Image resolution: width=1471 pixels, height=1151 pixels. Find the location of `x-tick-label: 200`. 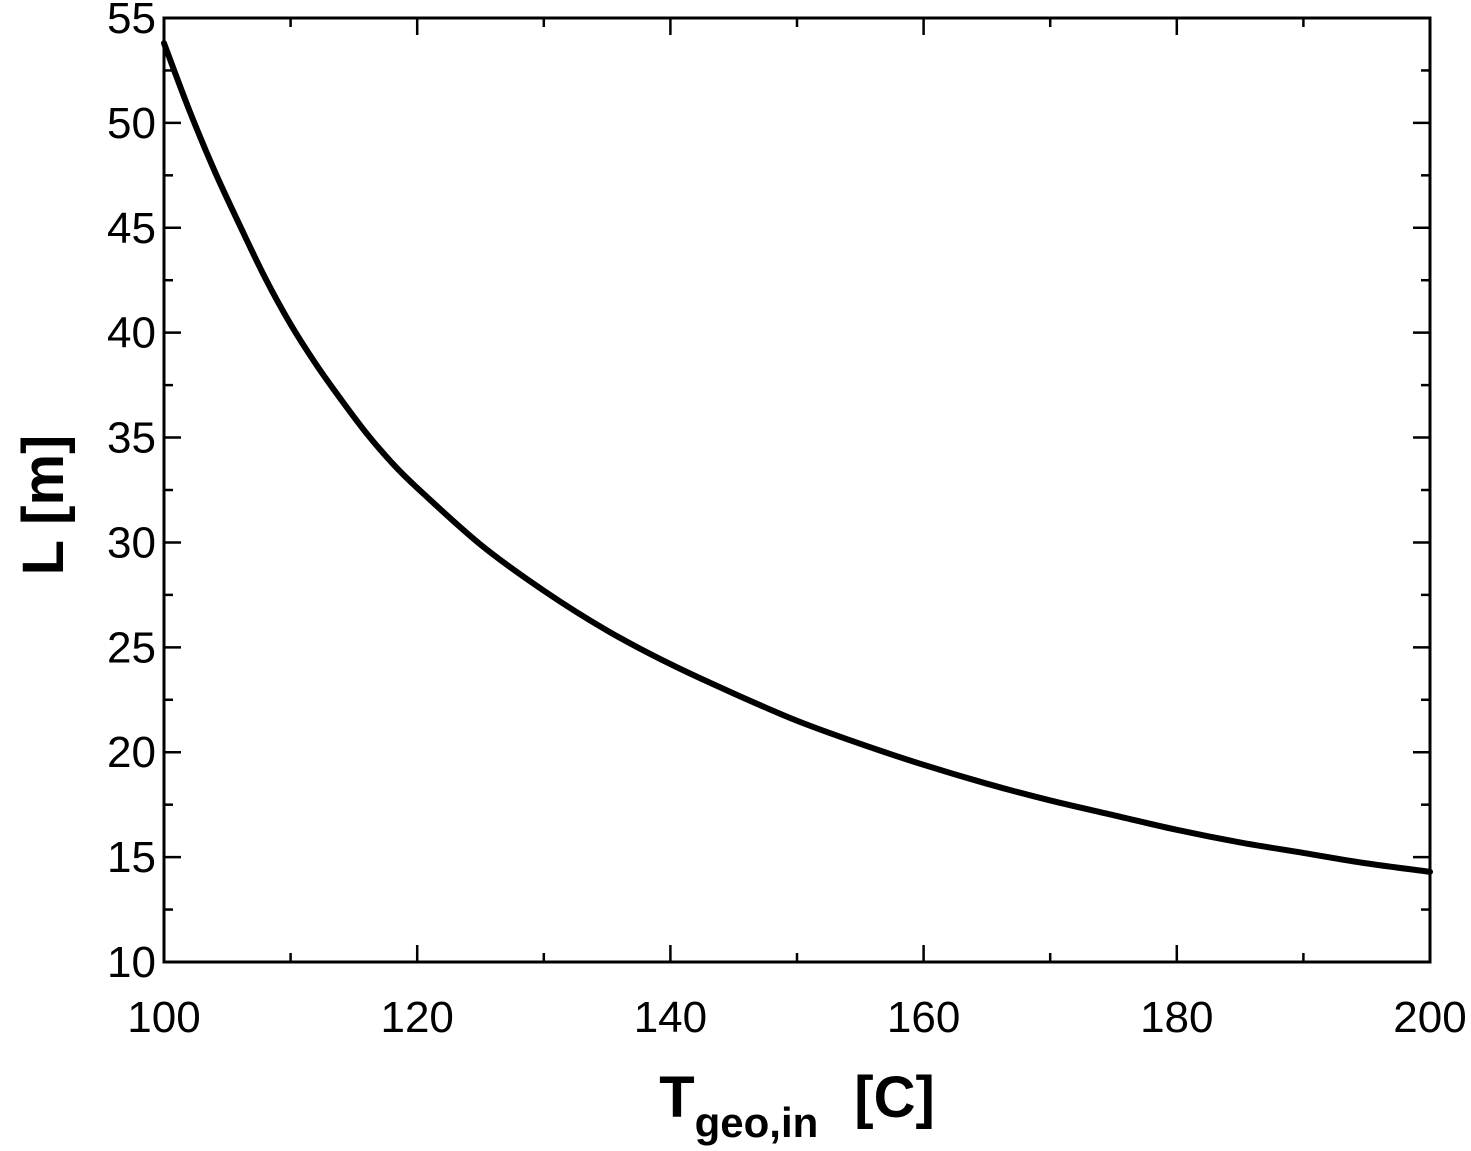

x-tick-label: 200 is located at coordinates (1429, 1017).